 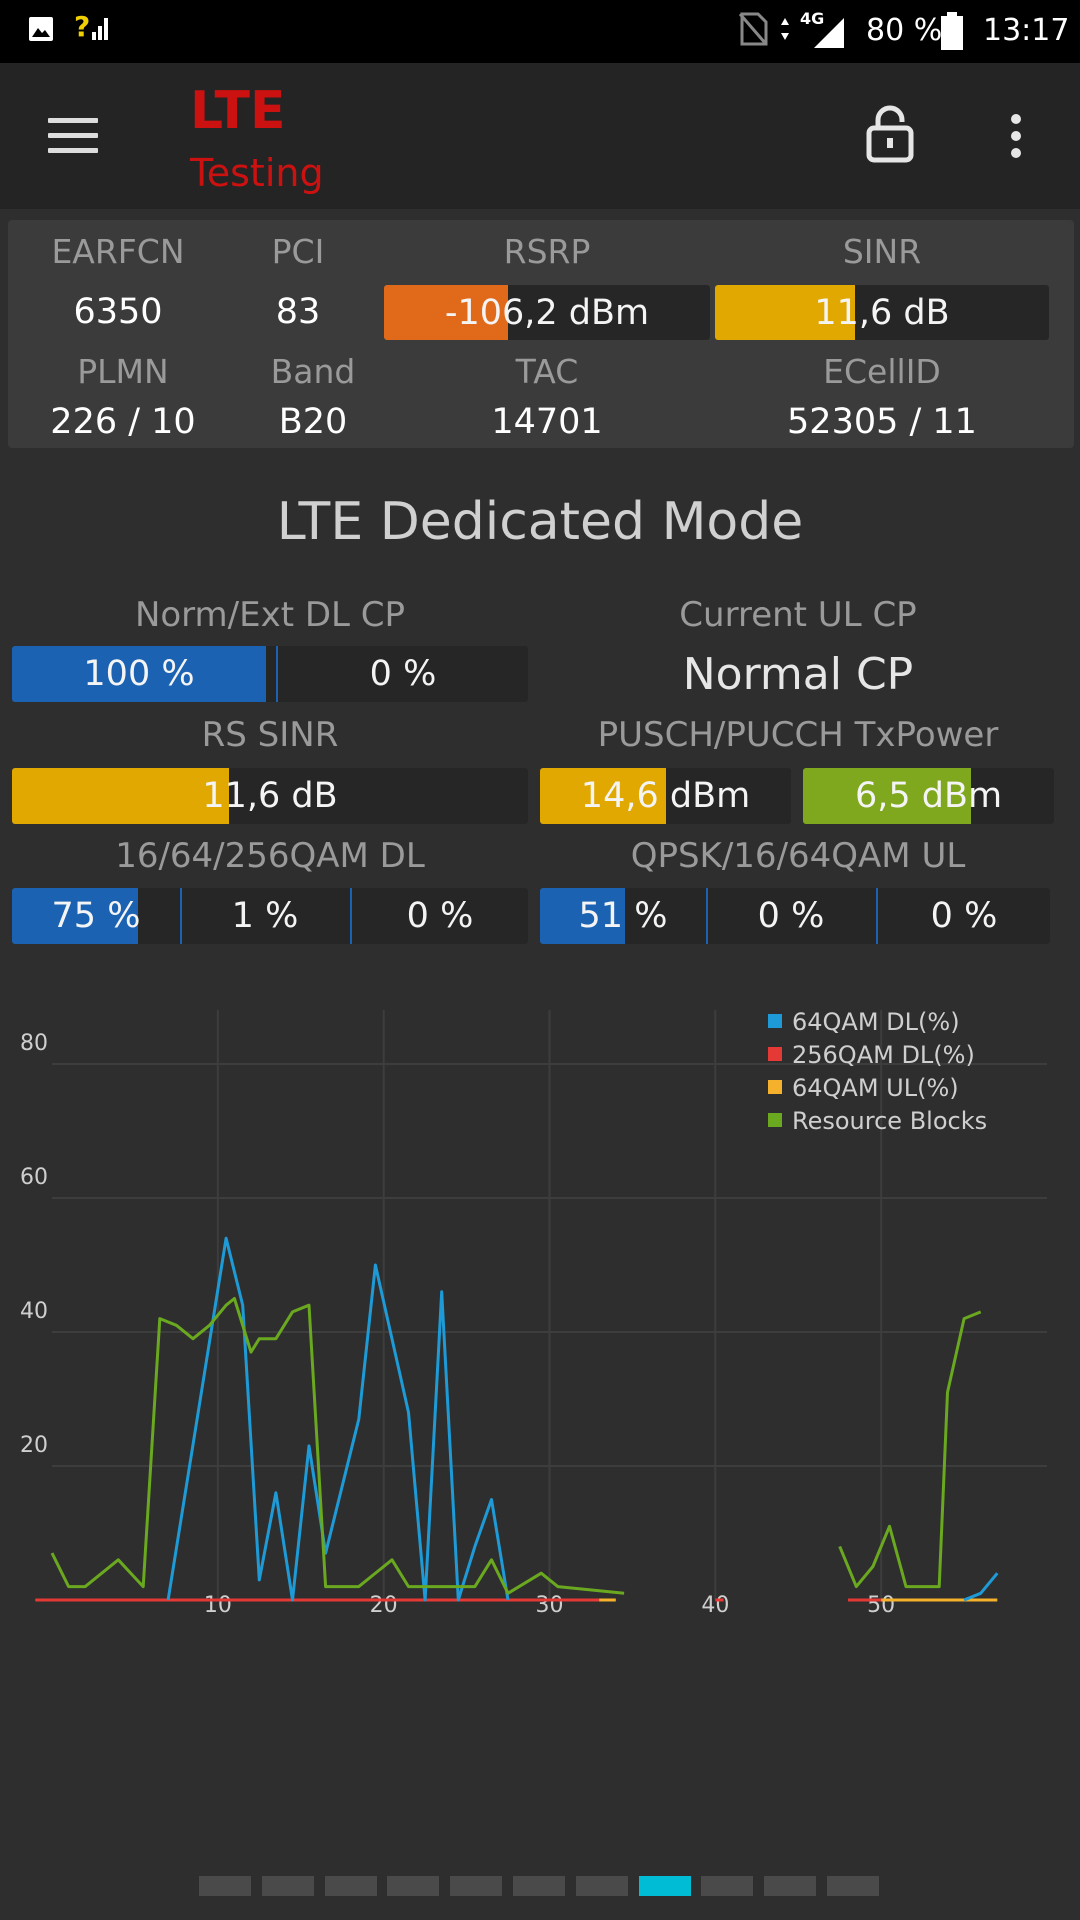 I want to click on dl-cp-normal-value: 100 %, so click(x=139, y=674).